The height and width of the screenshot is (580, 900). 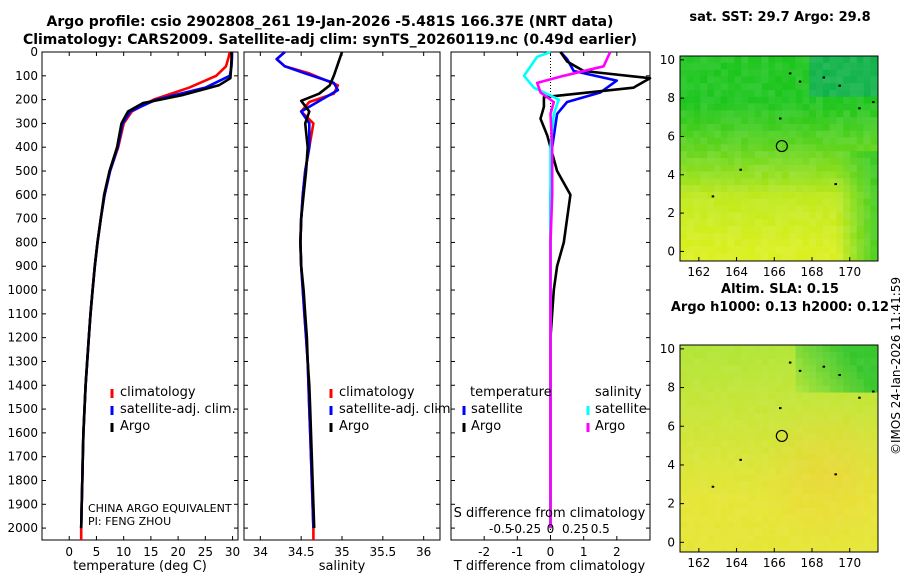 What do you see at coordinates (511, 392) in the screenshot?
I see `legend-title-temperature: temperature` at bounding box center [511, 392].